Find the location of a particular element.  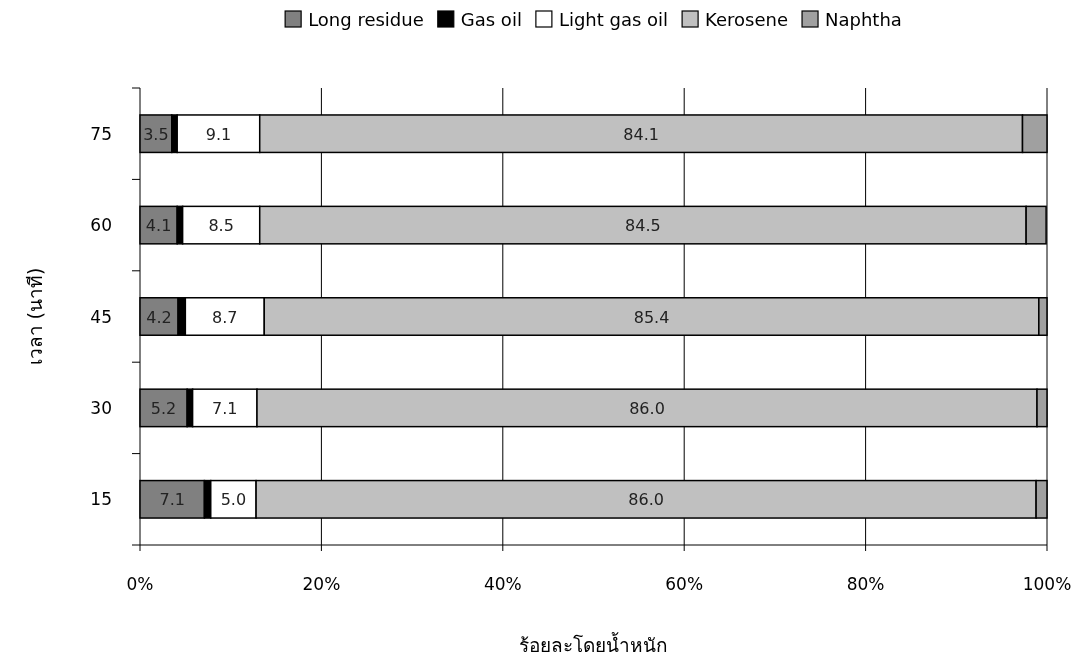

x-tick-label: 60% is located at coordinates (684, 584).